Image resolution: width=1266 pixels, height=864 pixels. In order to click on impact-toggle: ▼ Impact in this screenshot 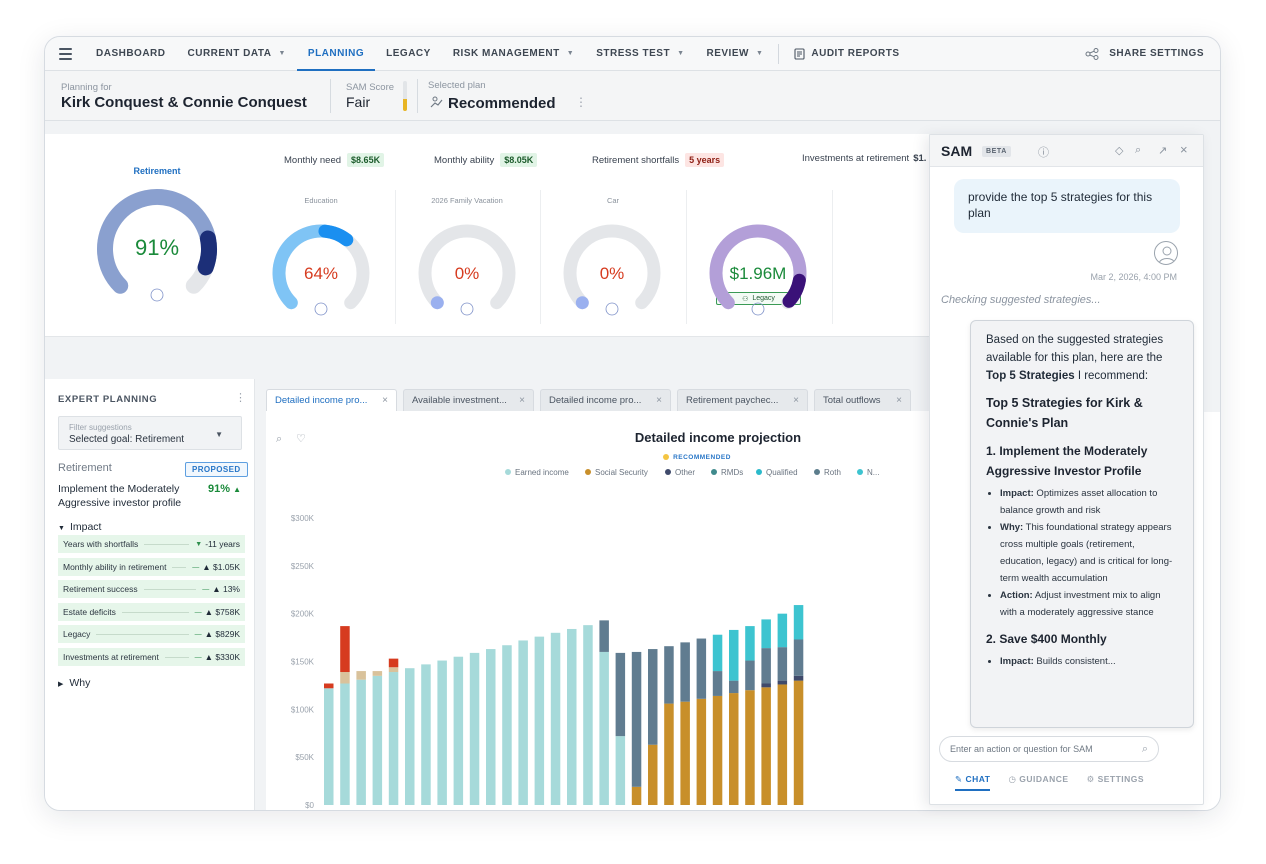, I will do `click(80, 527)`.